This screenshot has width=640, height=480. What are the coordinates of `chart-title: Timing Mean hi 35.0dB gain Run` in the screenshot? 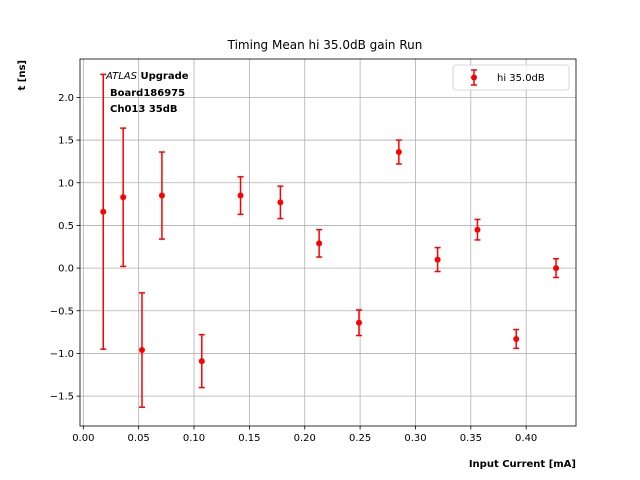 It's located at (325, 45).